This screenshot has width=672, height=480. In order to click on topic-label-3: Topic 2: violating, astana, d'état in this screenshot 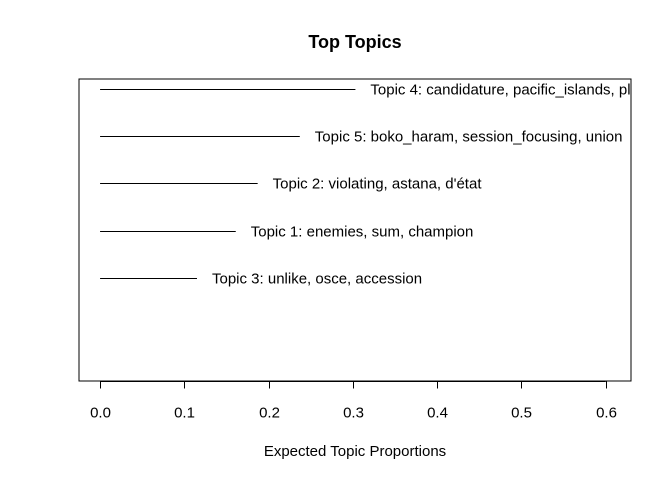, I will do `click(378, 184)`.